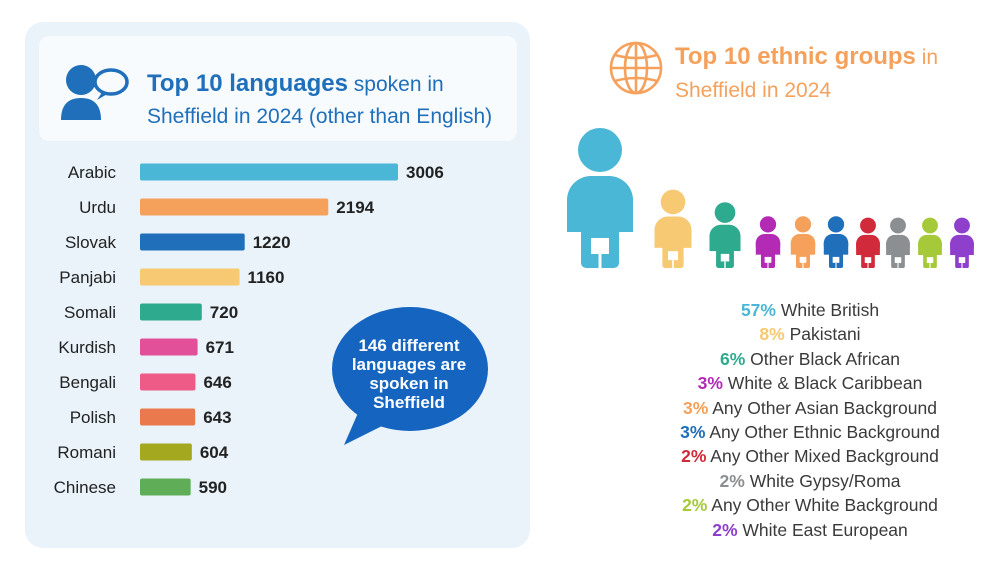 The image size is (1000, 582). What do you see at coordinates (733, 358) in the screenshot?
I see `ethnic-percent: 6%` at bounding box center [733, 358].